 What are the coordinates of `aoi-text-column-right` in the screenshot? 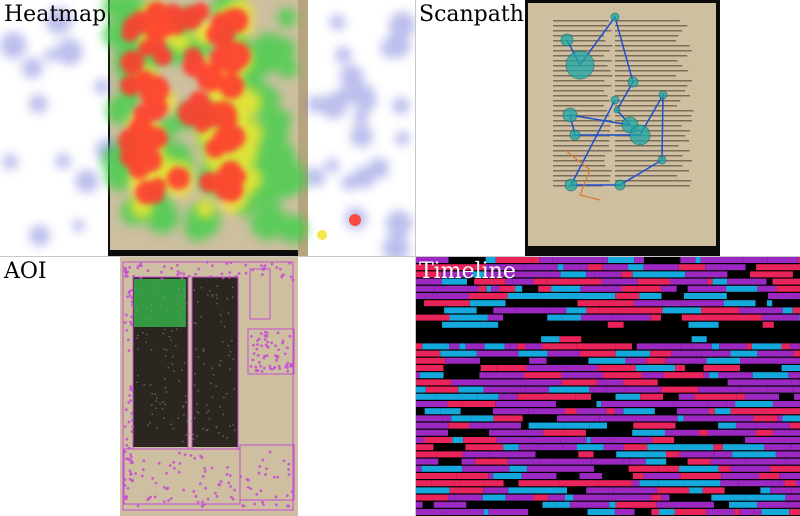 It's located at (215, 362).